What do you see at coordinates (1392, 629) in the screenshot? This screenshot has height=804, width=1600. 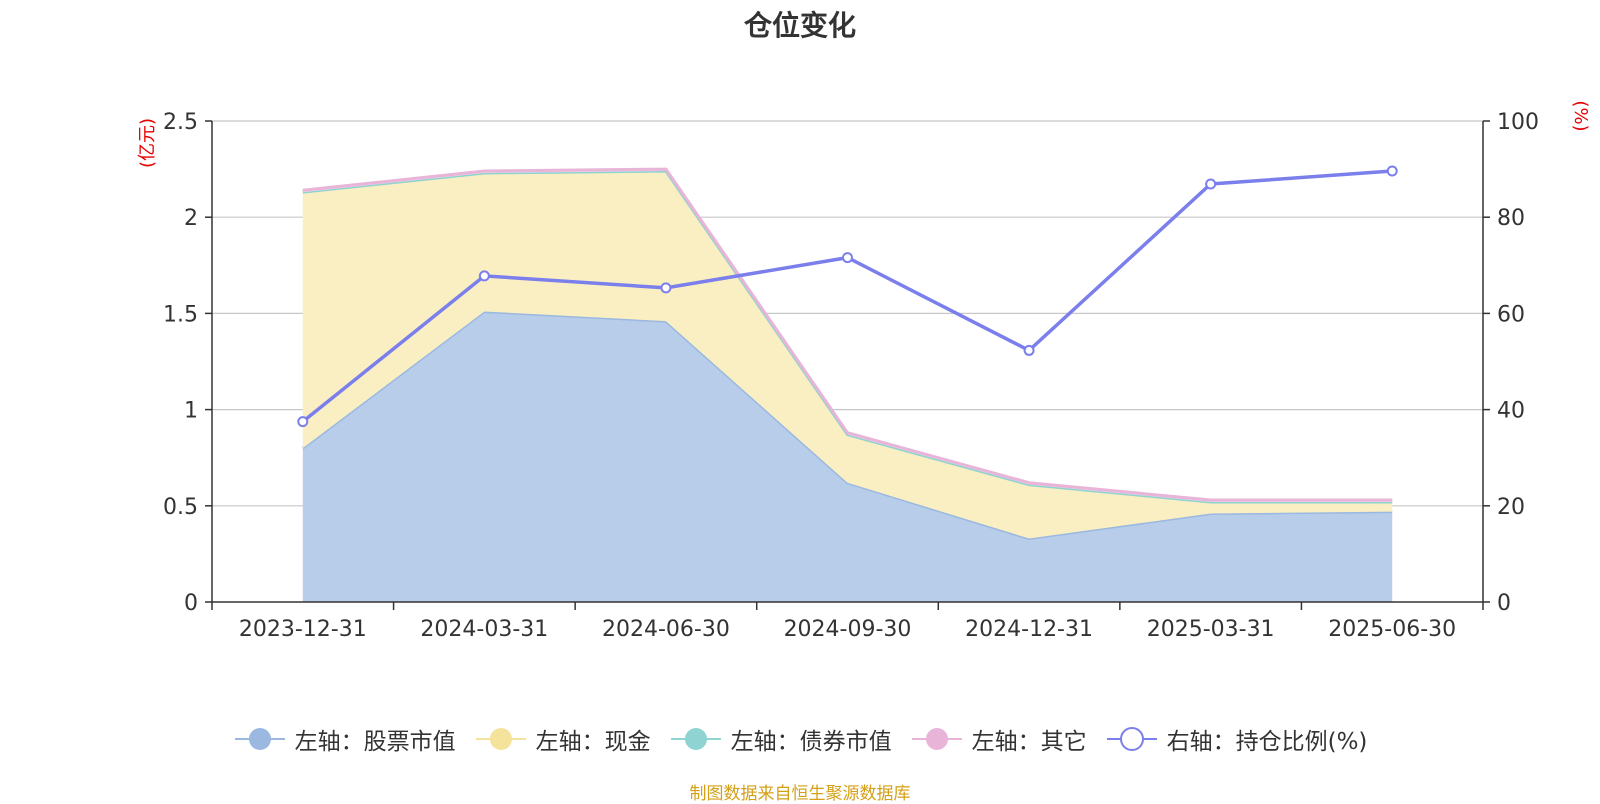 I see `x-tick-label: 2025-06-30` at bounding box center [1392, 629].